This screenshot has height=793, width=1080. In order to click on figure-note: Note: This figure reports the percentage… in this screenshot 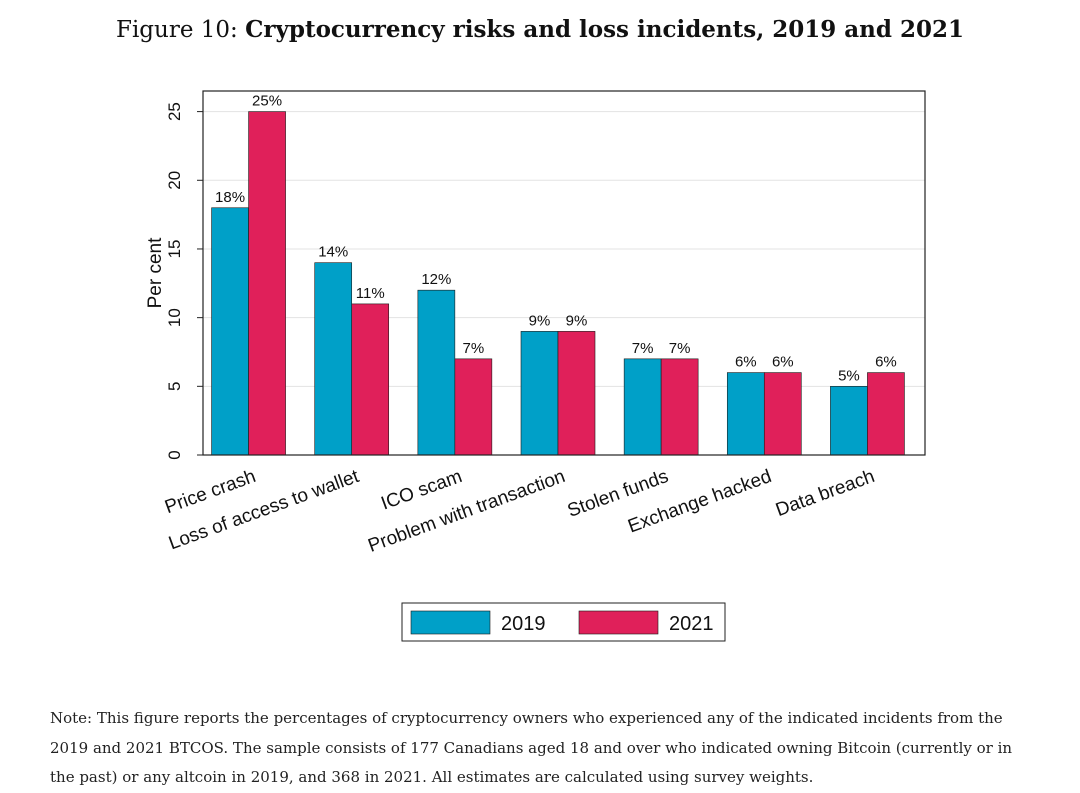, I will do `click(531, 747)`.